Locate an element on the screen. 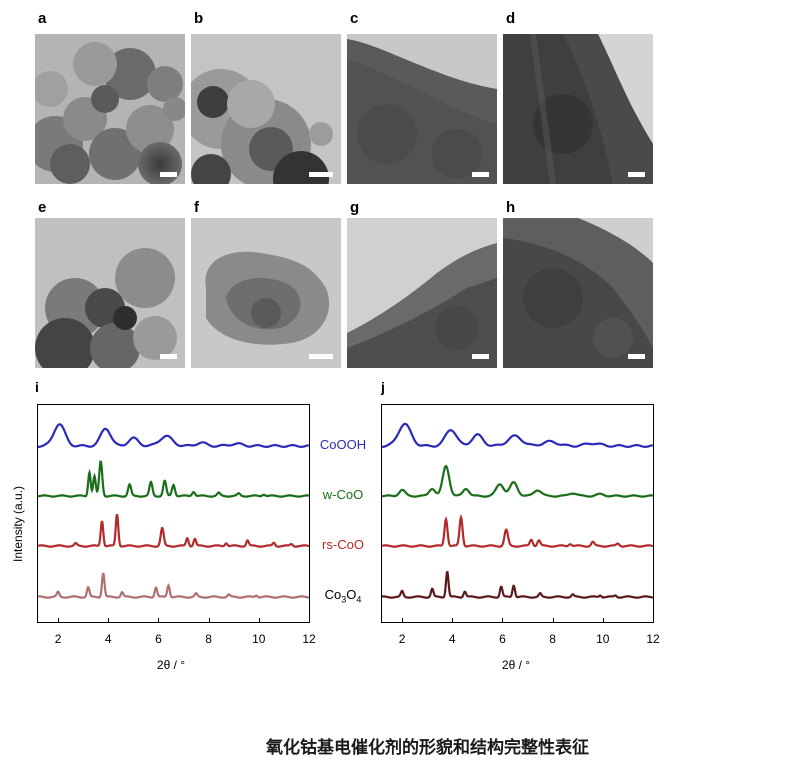 The image size is (789, 769). x-axis-title-j: 2θ / ° is located at coordinates (516, 665).